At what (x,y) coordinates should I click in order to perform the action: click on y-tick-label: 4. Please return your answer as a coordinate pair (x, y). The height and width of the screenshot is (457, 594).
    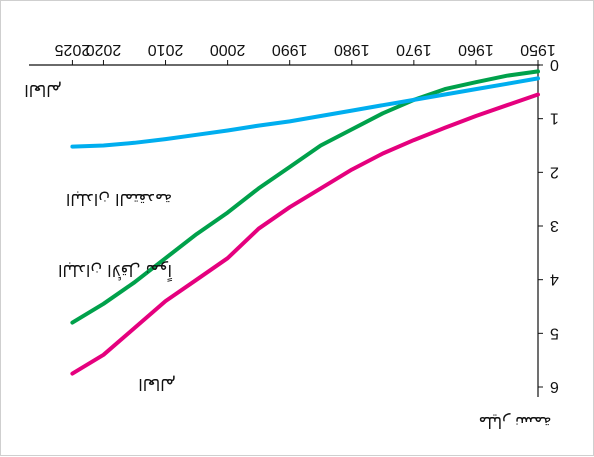
    Looking at the image, I should click on (554, 279).